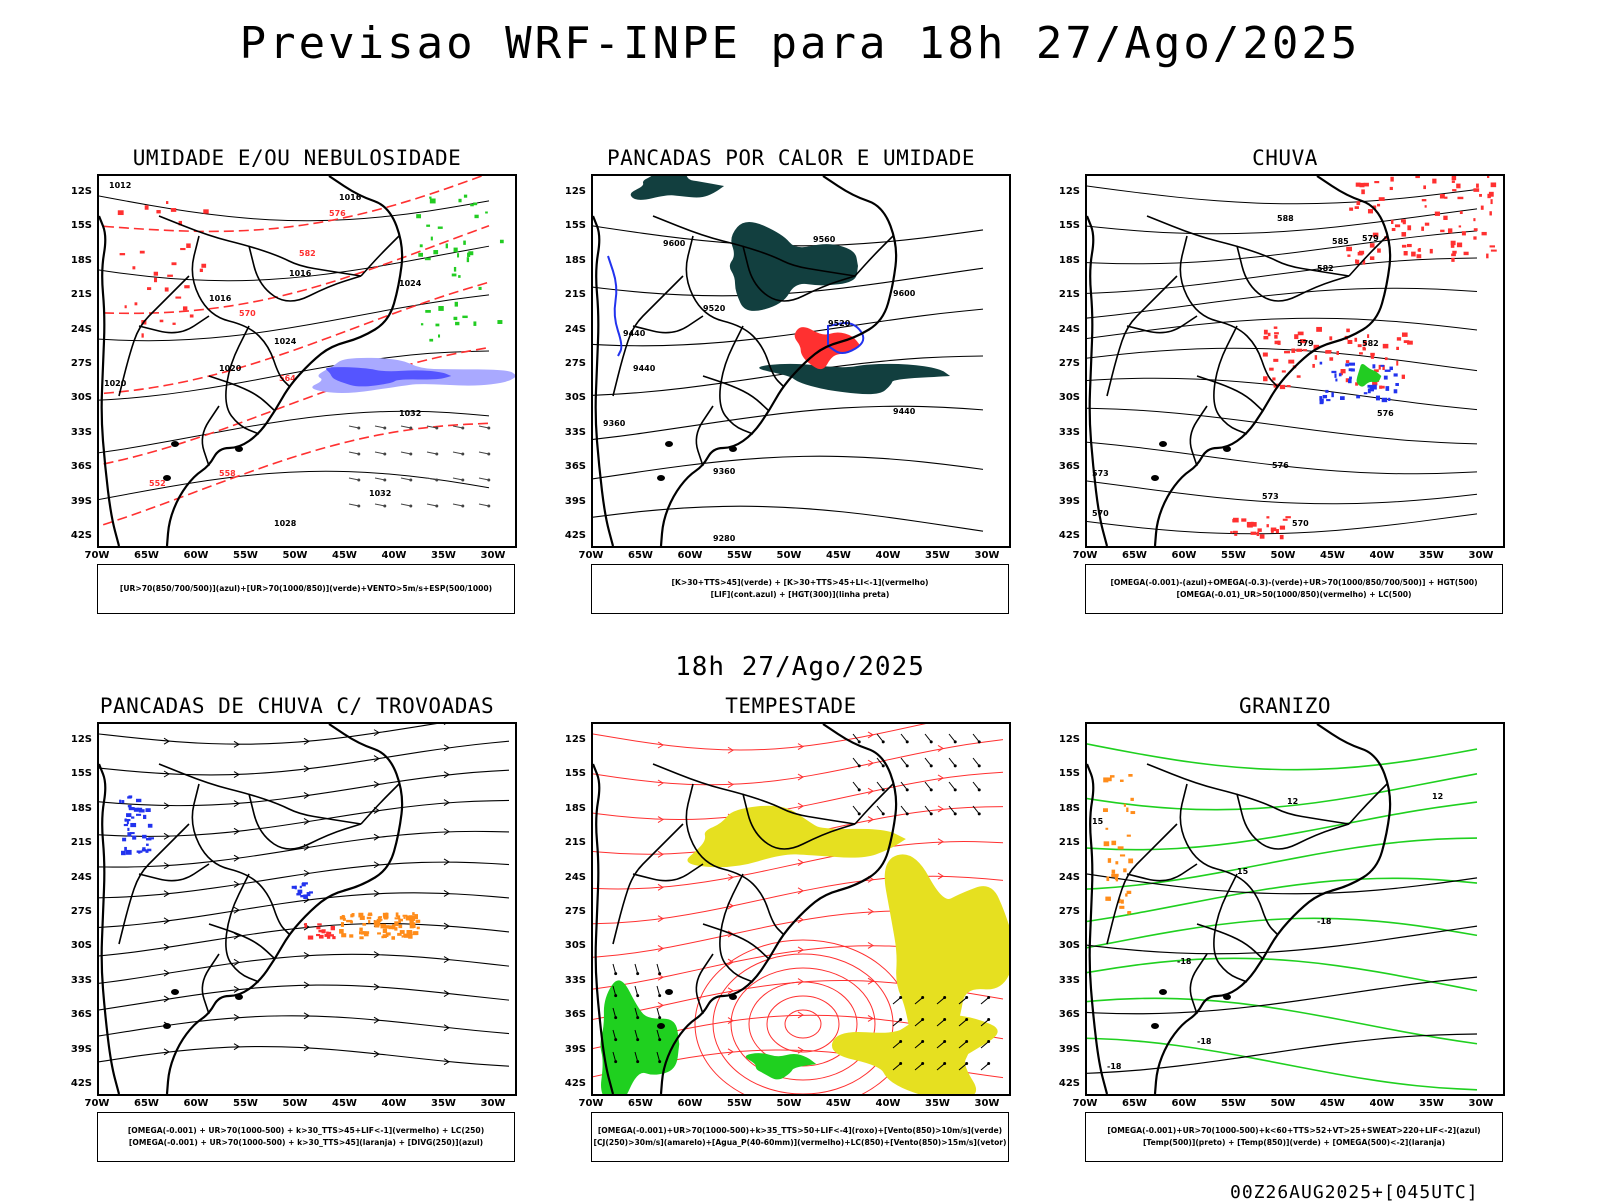  Describe the element at coordinates (380, 493) in the screenshot. I see `contour-label: 1032` at that location.